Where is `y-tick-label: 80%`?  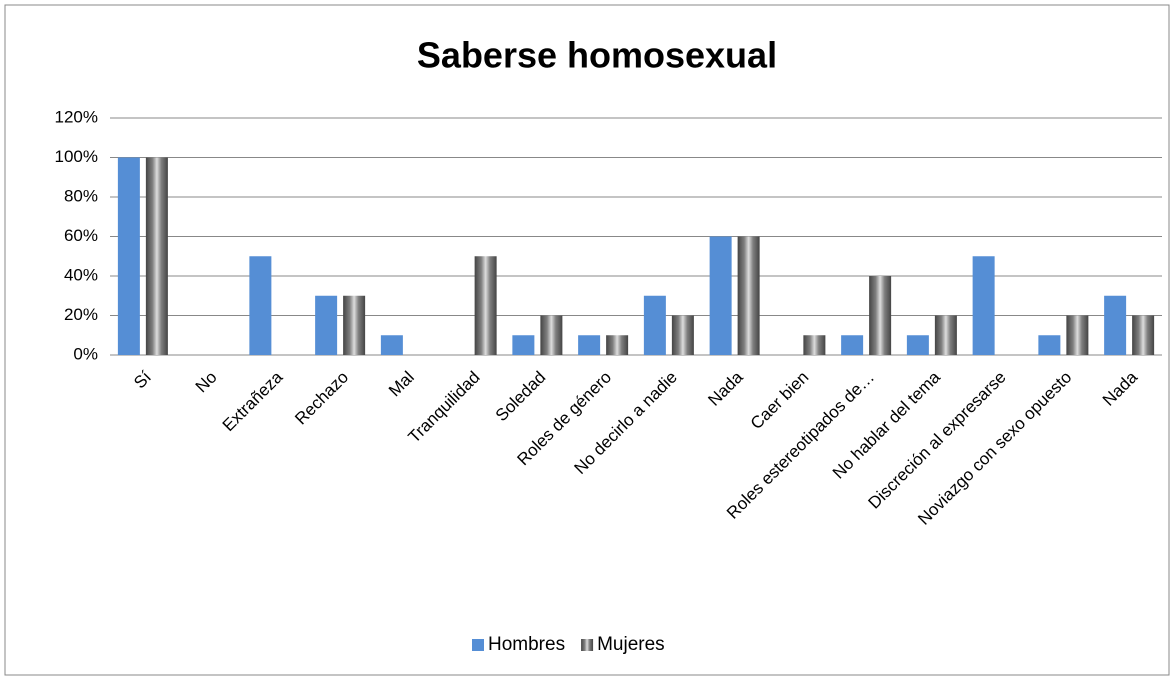 y-tick-label: 80% is located at coordinates (81, 195).